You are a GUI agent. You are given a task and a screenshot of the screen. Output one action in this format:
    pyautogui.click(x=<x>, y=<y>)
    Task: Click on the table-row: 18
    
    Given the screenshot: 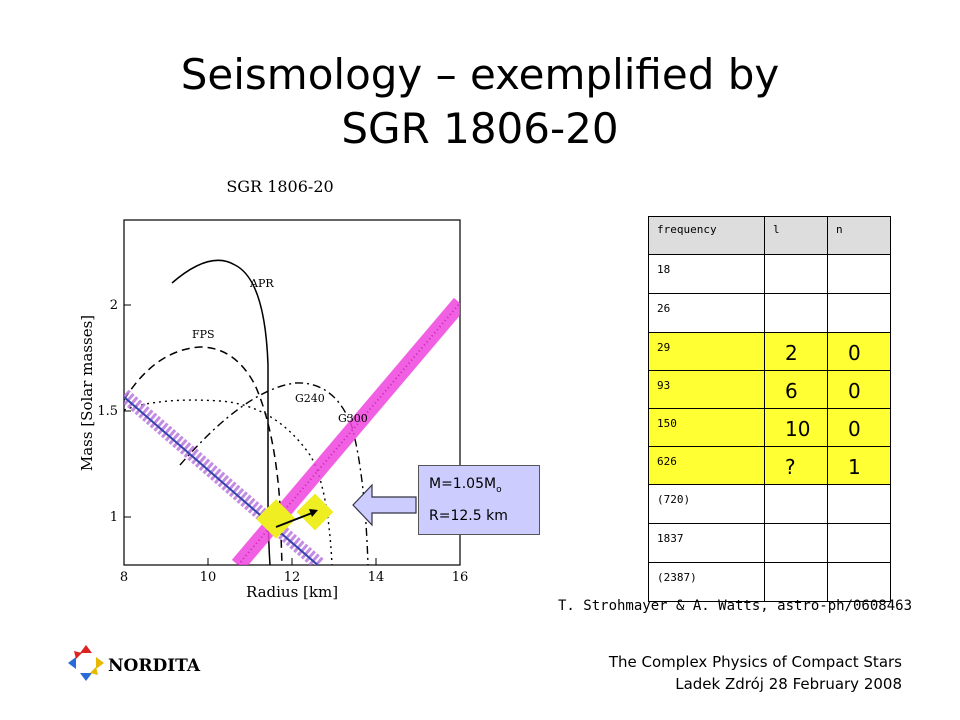 What is the action you would take?
    pyautogui.click(x=769, y=274)
    